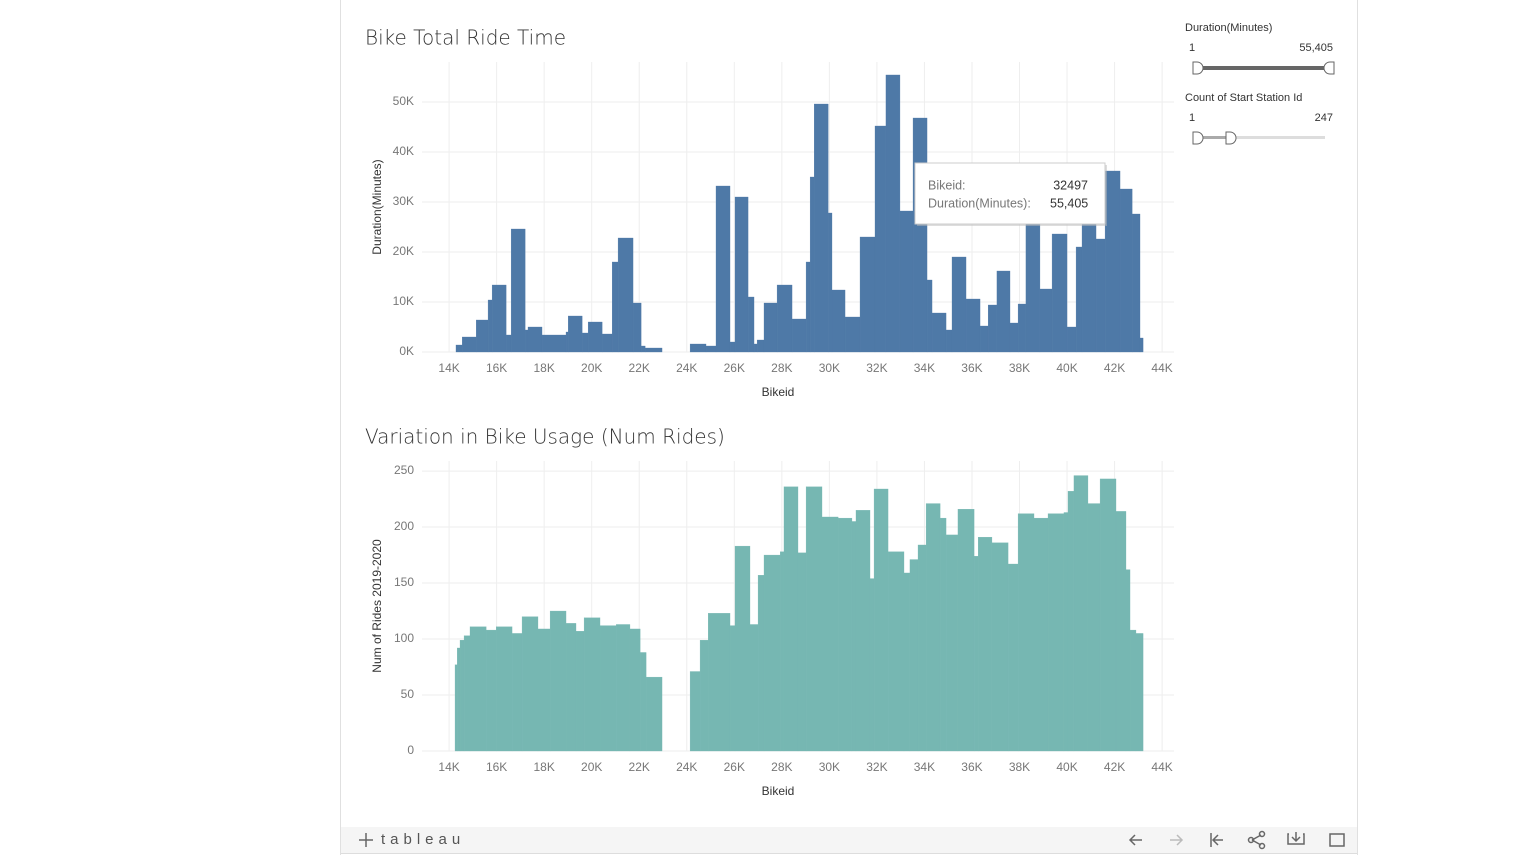 Image resolution: width=1528 pixels, height=860 pixels. What do you see at coordinates (423, 839) in the screenshot?
I see `logo: tableau` at bounding box center [423, 839].